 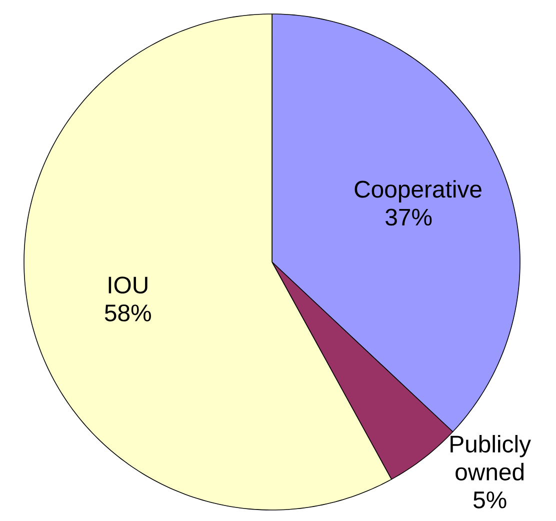 What do you see at coordinates (409, 217) in the screenshot?
I see `data-label: 37%` at bounding box center [409, 217].